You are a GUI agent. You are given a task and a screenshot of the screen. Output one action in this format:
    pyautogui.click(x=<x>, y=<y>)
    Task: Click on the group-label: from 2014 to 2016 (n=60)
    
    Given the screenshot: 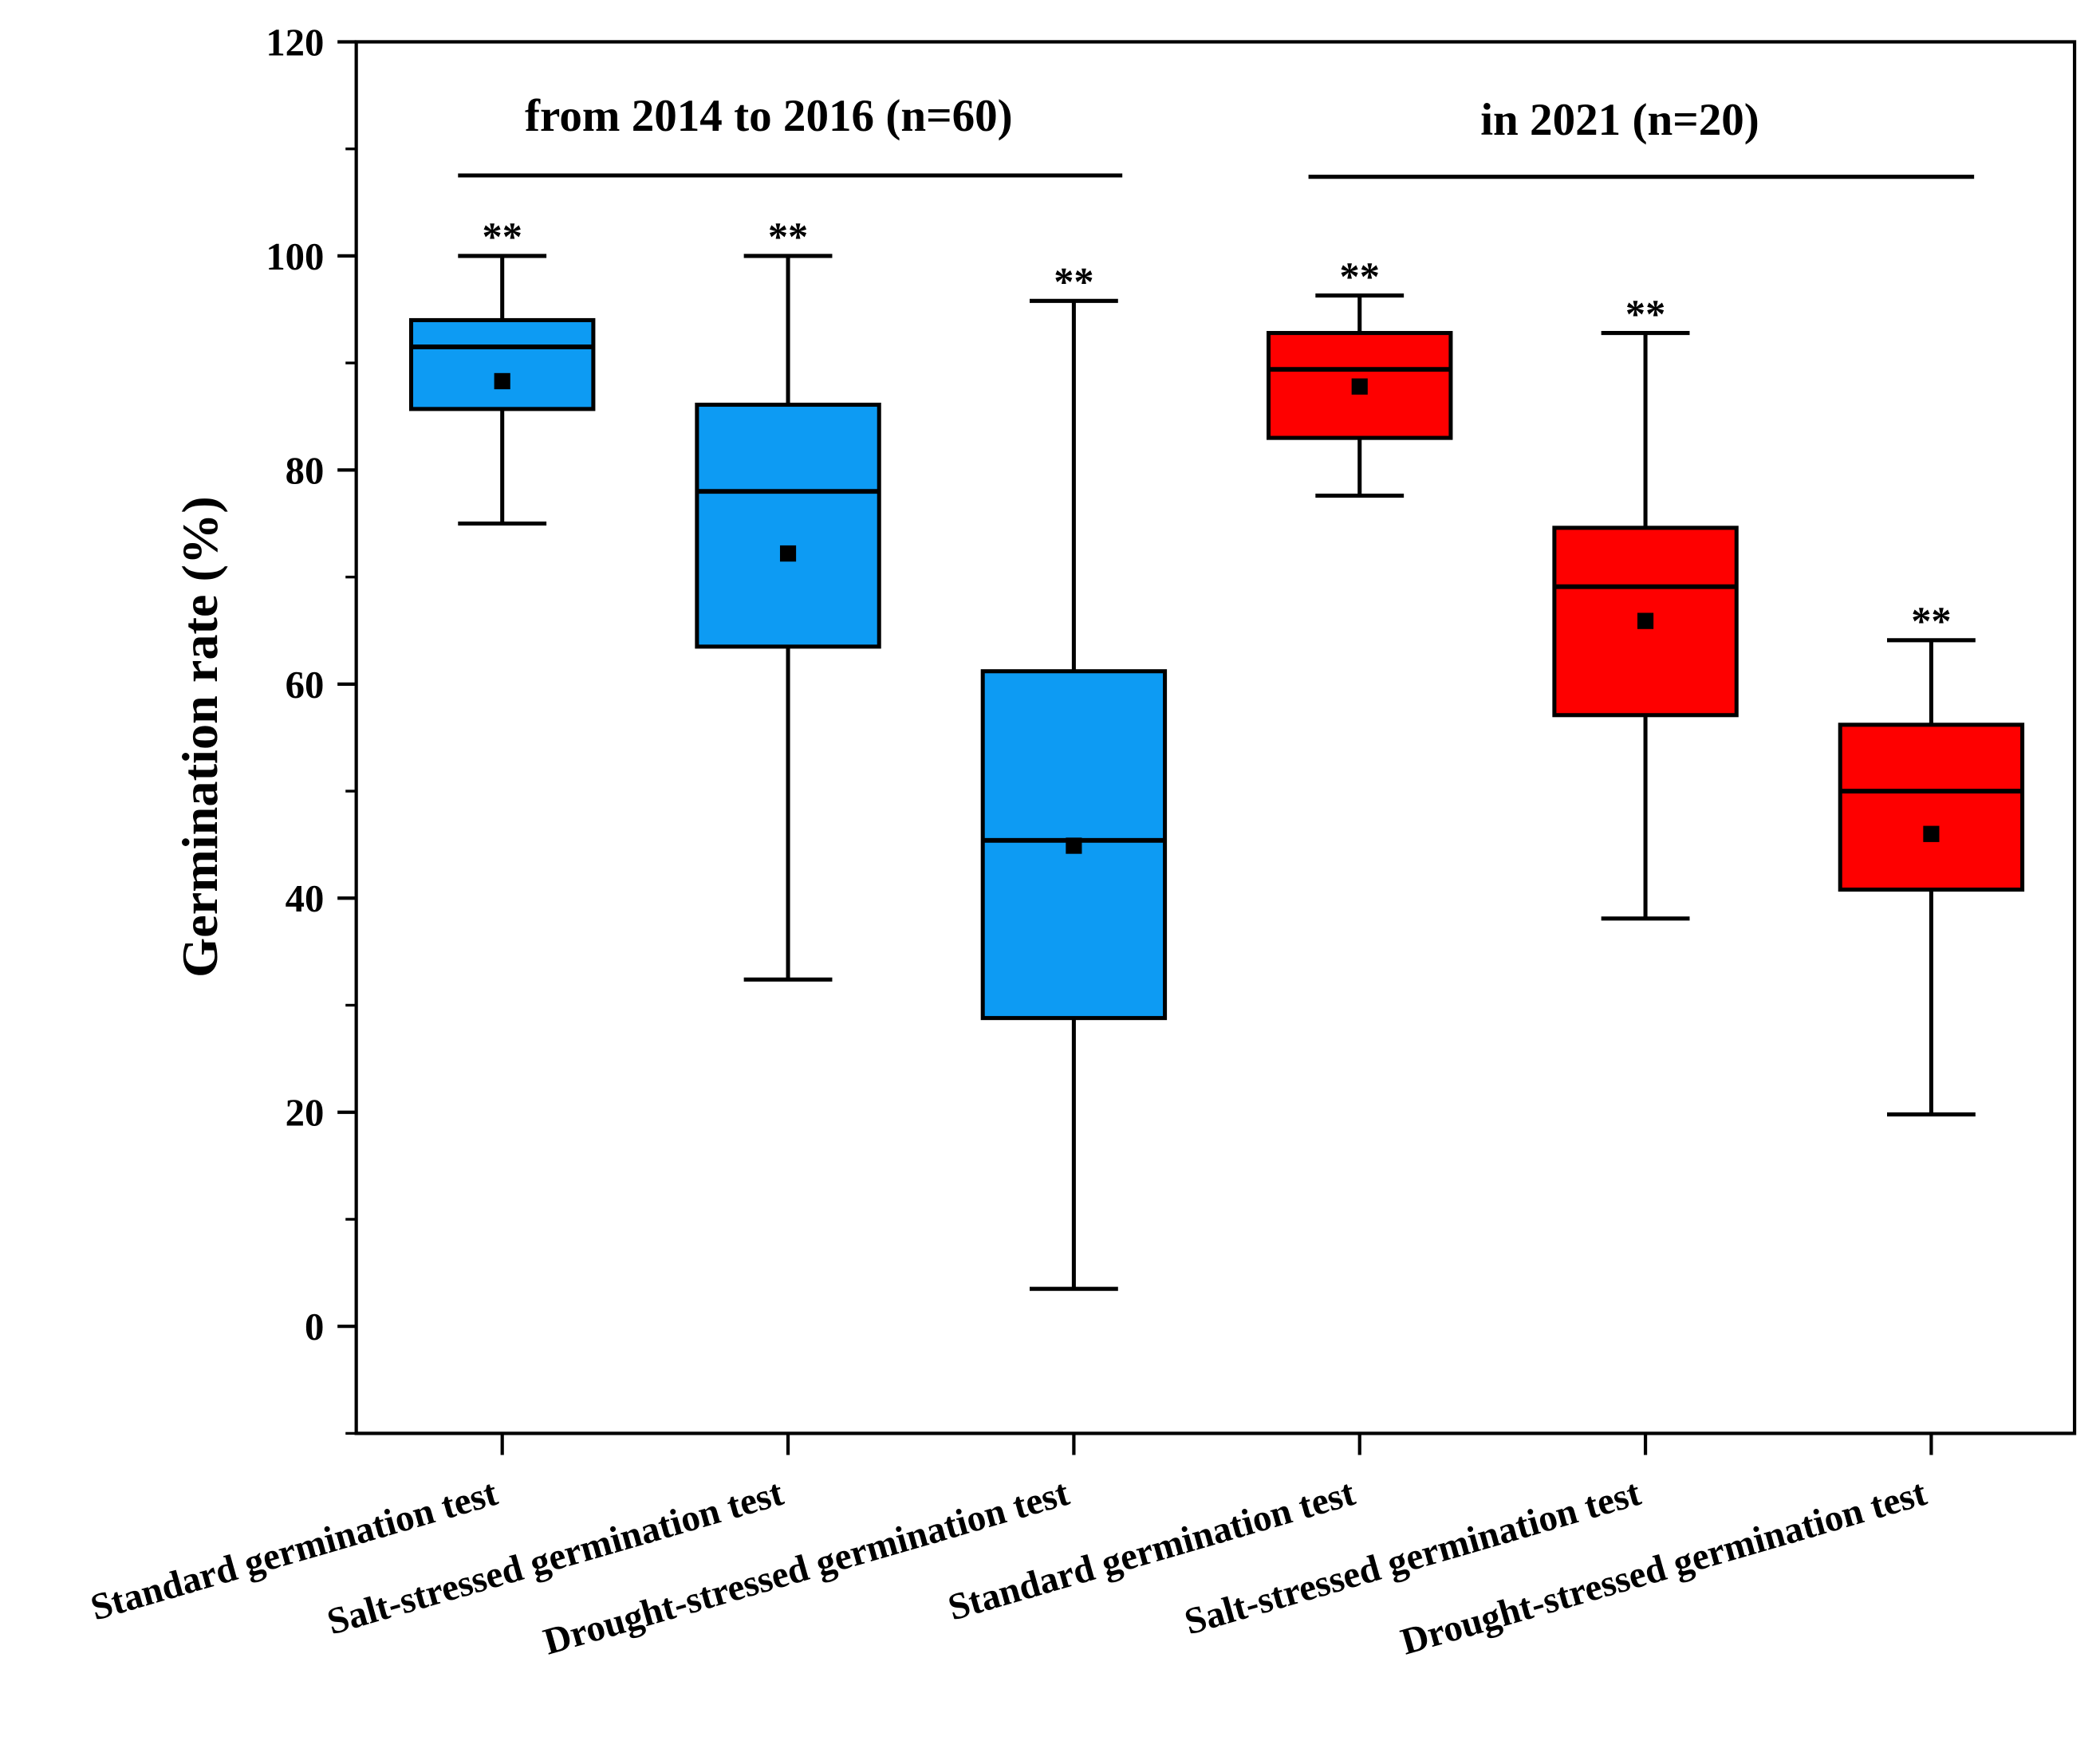 What is the action you would take?
    pyautogui.click(x=769, y=116)
    